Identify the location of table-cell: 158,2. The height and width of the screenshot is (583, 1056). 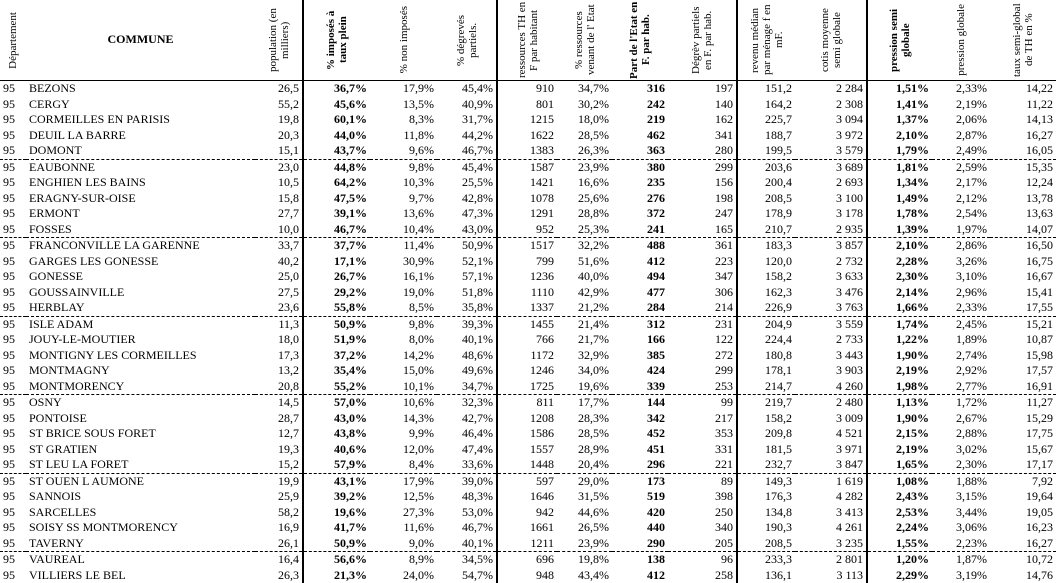
(766, 419).